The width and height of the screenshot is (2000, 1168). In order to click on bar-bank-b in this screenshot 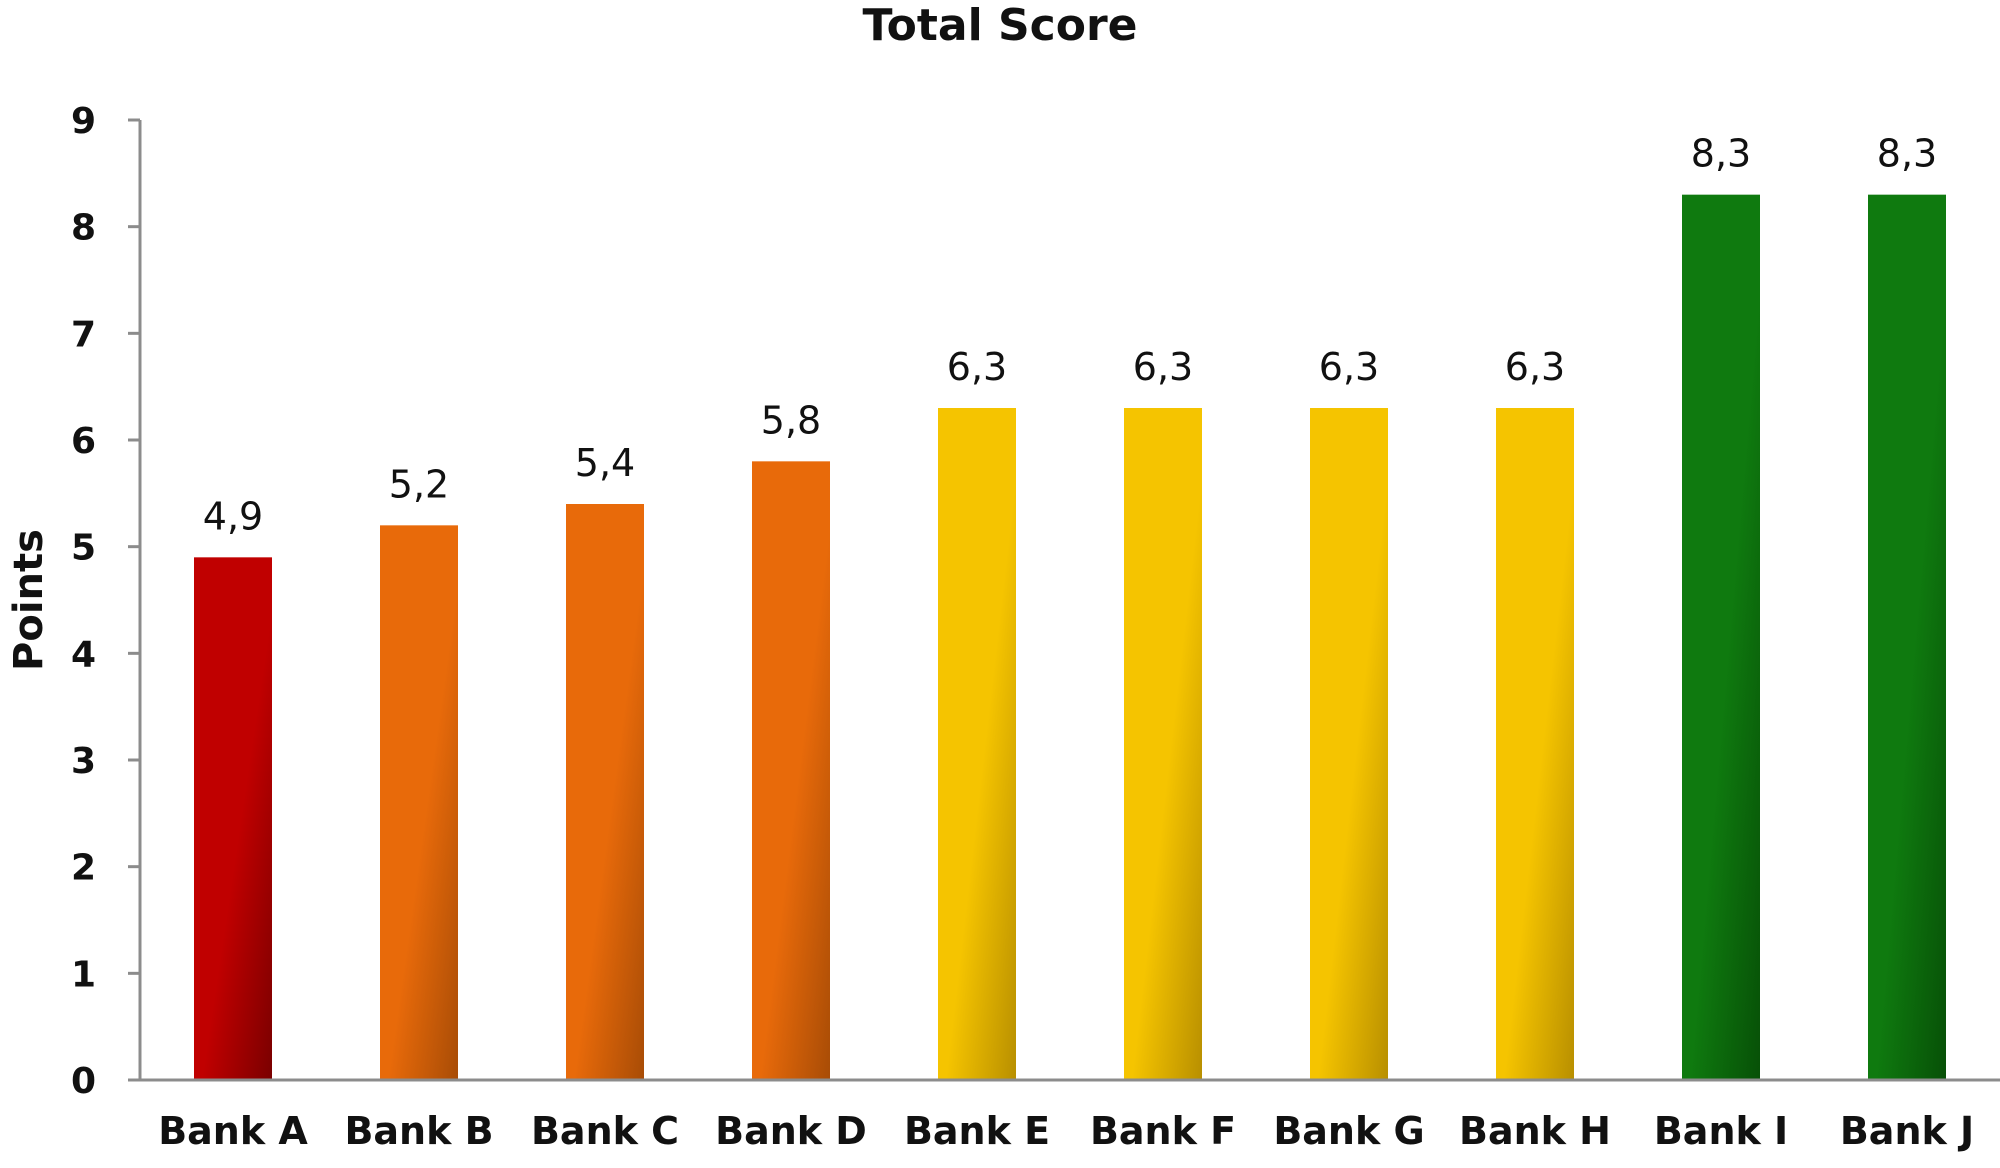, I will do `click(419, 802)`.